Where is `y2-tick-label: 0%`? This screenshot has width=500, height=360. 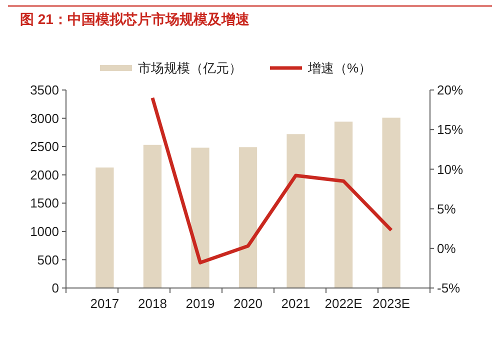
y2-tick-label: 0% is located at coordinates (446, 248).